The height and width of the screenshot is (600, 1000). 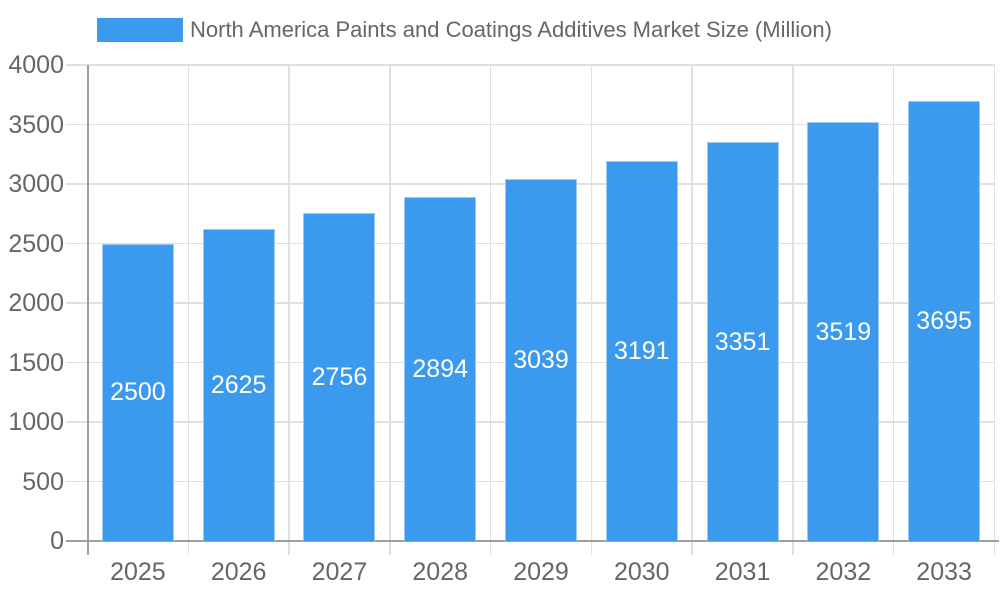 What do you see at coordinates (36, 243) in the screenshot?
I see `y-tick-label: 2500` at bounding box center [36, 243].